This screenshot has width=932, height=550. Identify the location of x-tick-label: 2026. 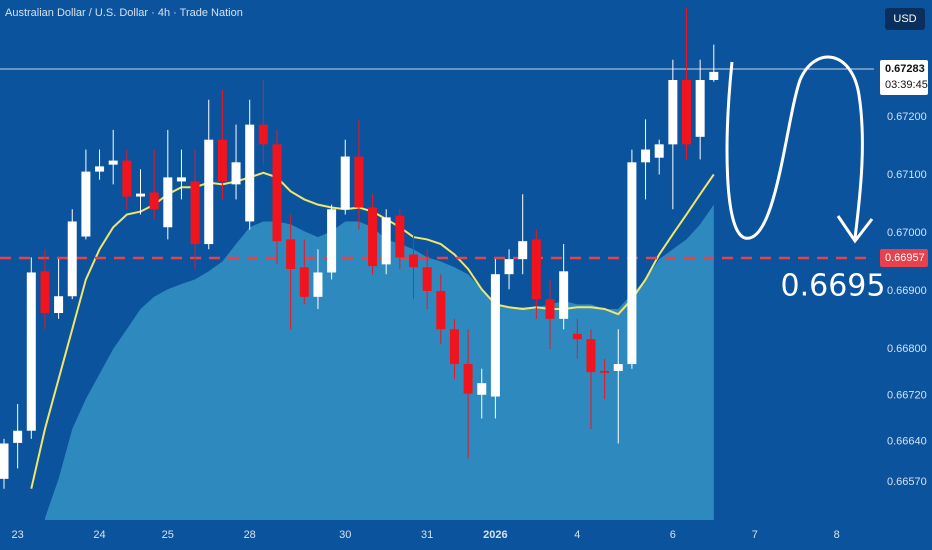
(495, 535).